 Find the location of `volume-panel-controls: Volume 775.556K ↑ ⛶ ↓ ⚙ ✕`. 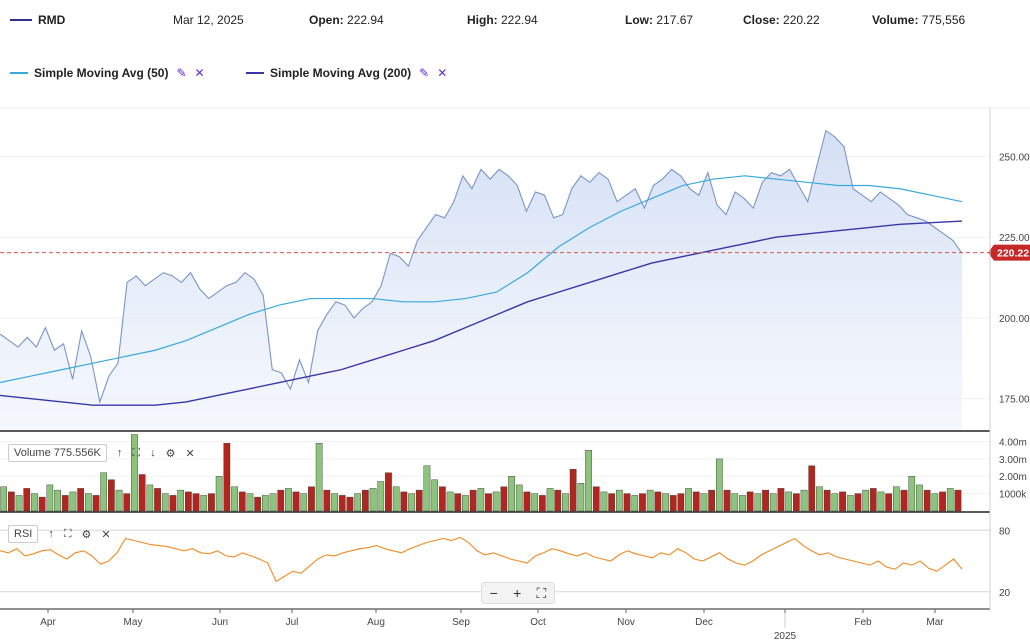

volume-panel-controls: Volume 775.556K ↑ ⛶ ↓ ⚙ ✕ is located at coordinates (101, 453).